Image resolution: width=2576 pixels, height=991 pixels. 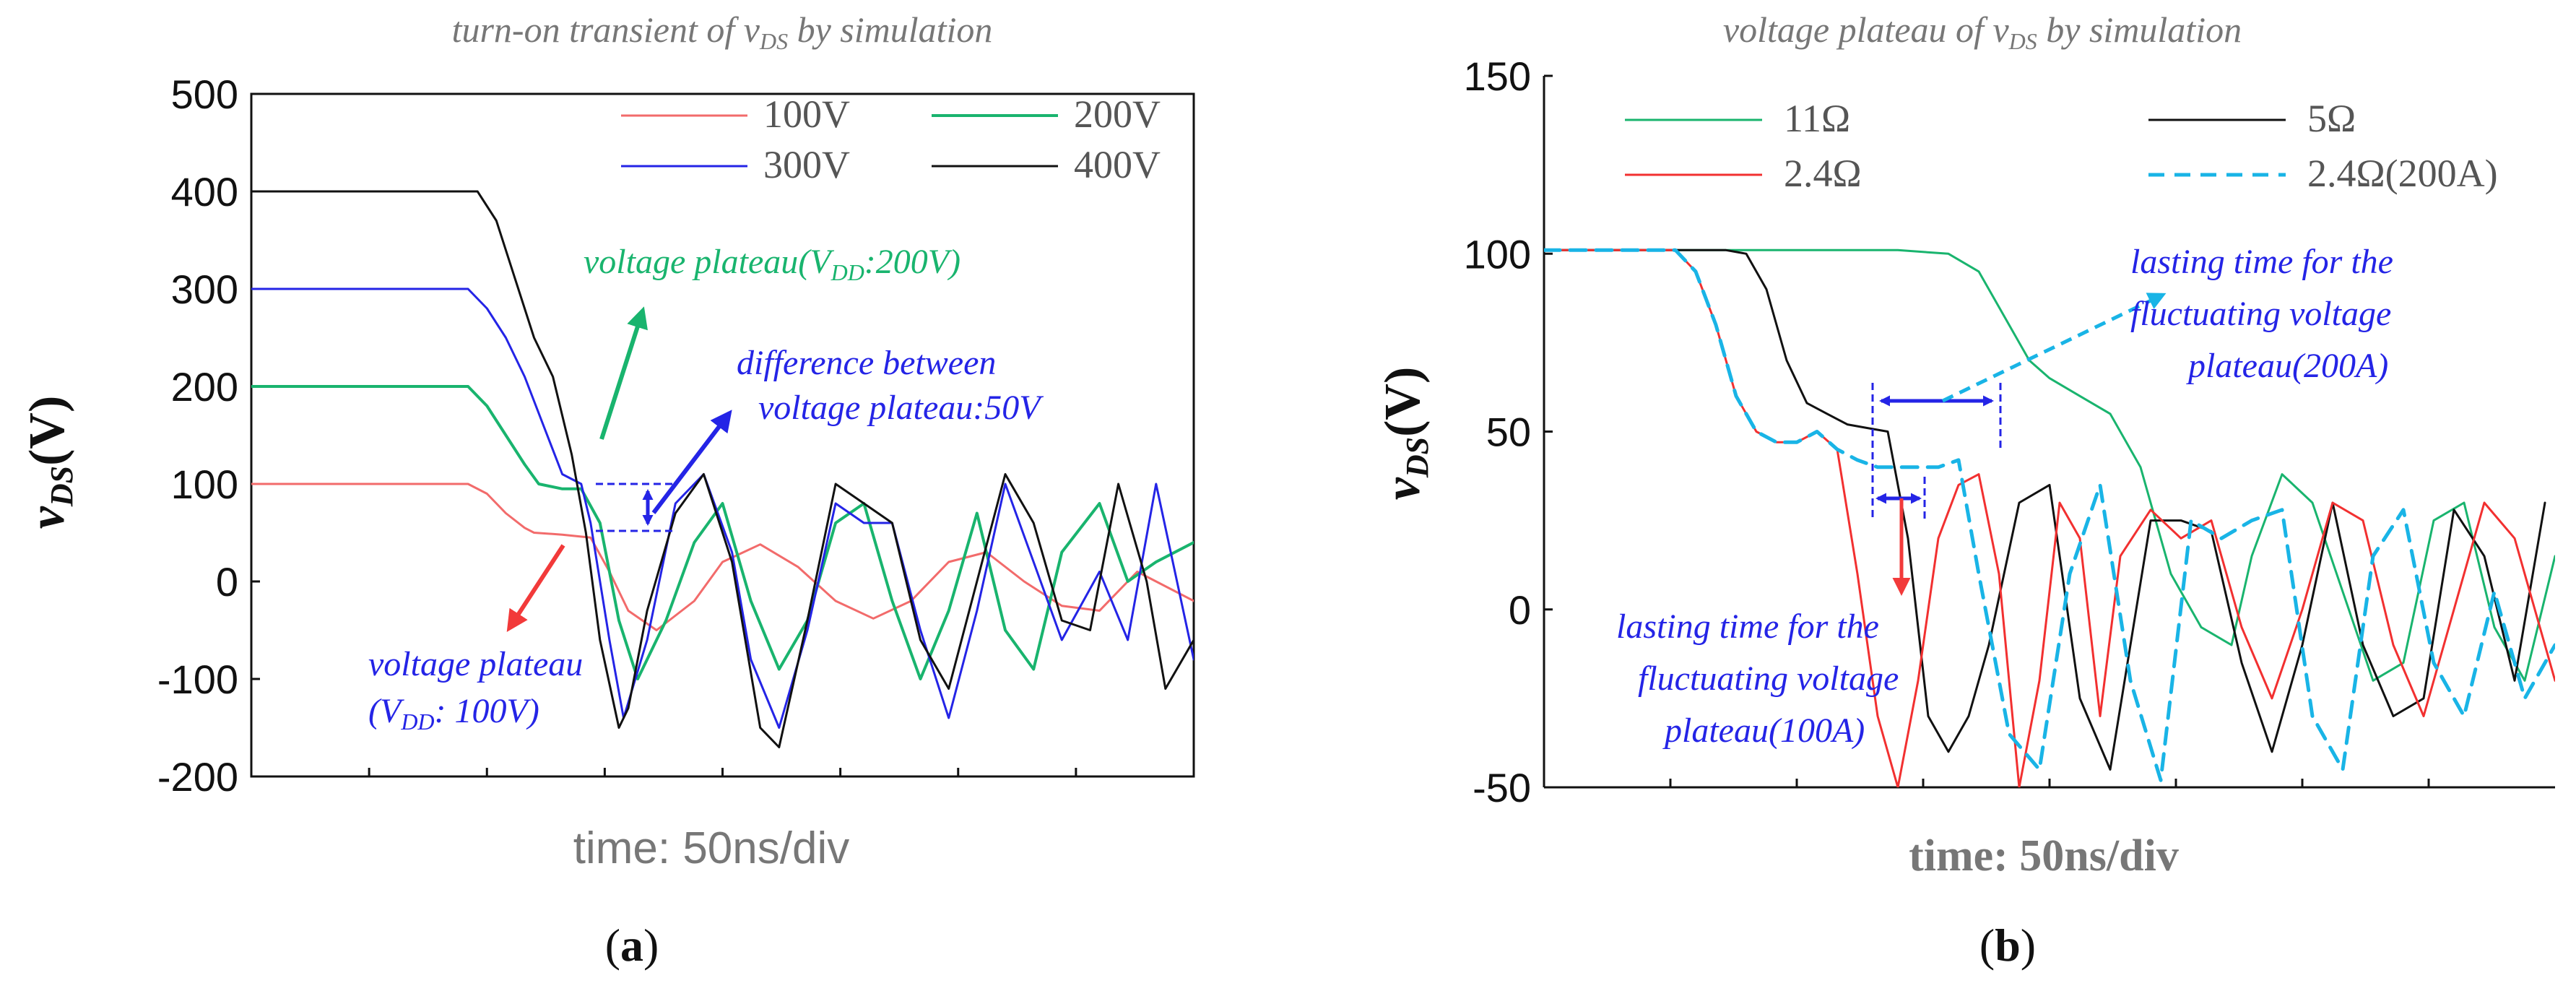 I want to click on y-tick-label: -100, so click(x=197, y=679).